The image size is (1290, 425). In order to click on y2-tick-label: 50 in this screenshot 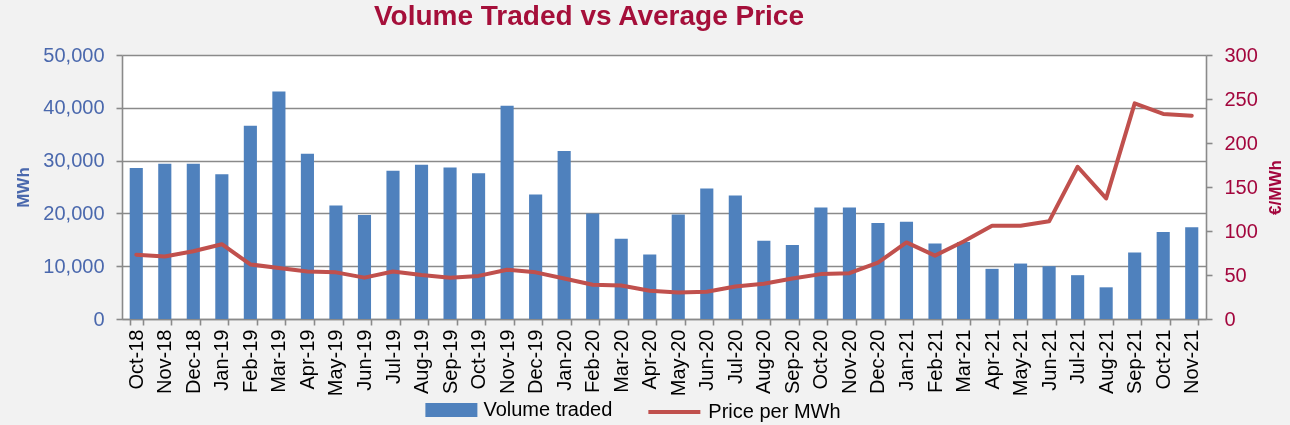, I will do `click(1235, 274)`.